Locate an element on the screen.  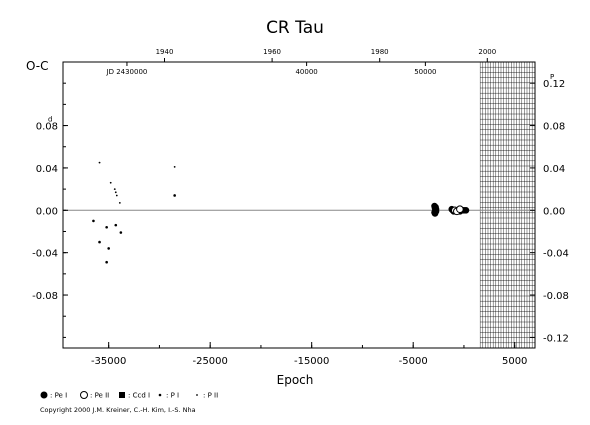
year-tick-label: 1940 is located at coordinates (165, 52).